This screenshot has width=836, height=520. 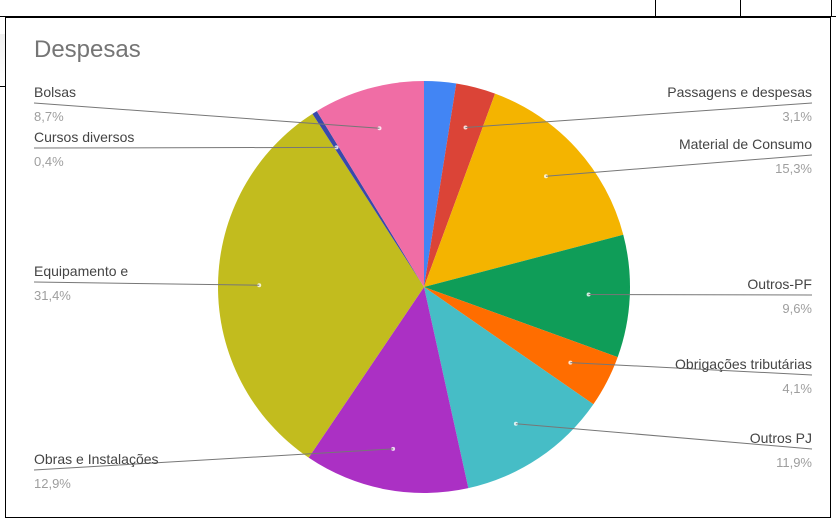 What do you see at coordinates (52, 295) in the screenshot?
I see `slice-percent: 31,4%` at bounding box center [52, 295].